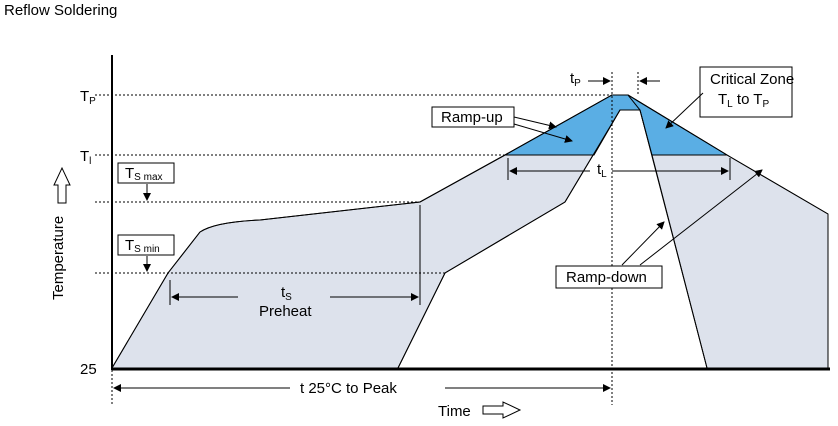 This screenshot has width=838, height=426. I want to click on preheat-label: Preheat, so click(285, 311).